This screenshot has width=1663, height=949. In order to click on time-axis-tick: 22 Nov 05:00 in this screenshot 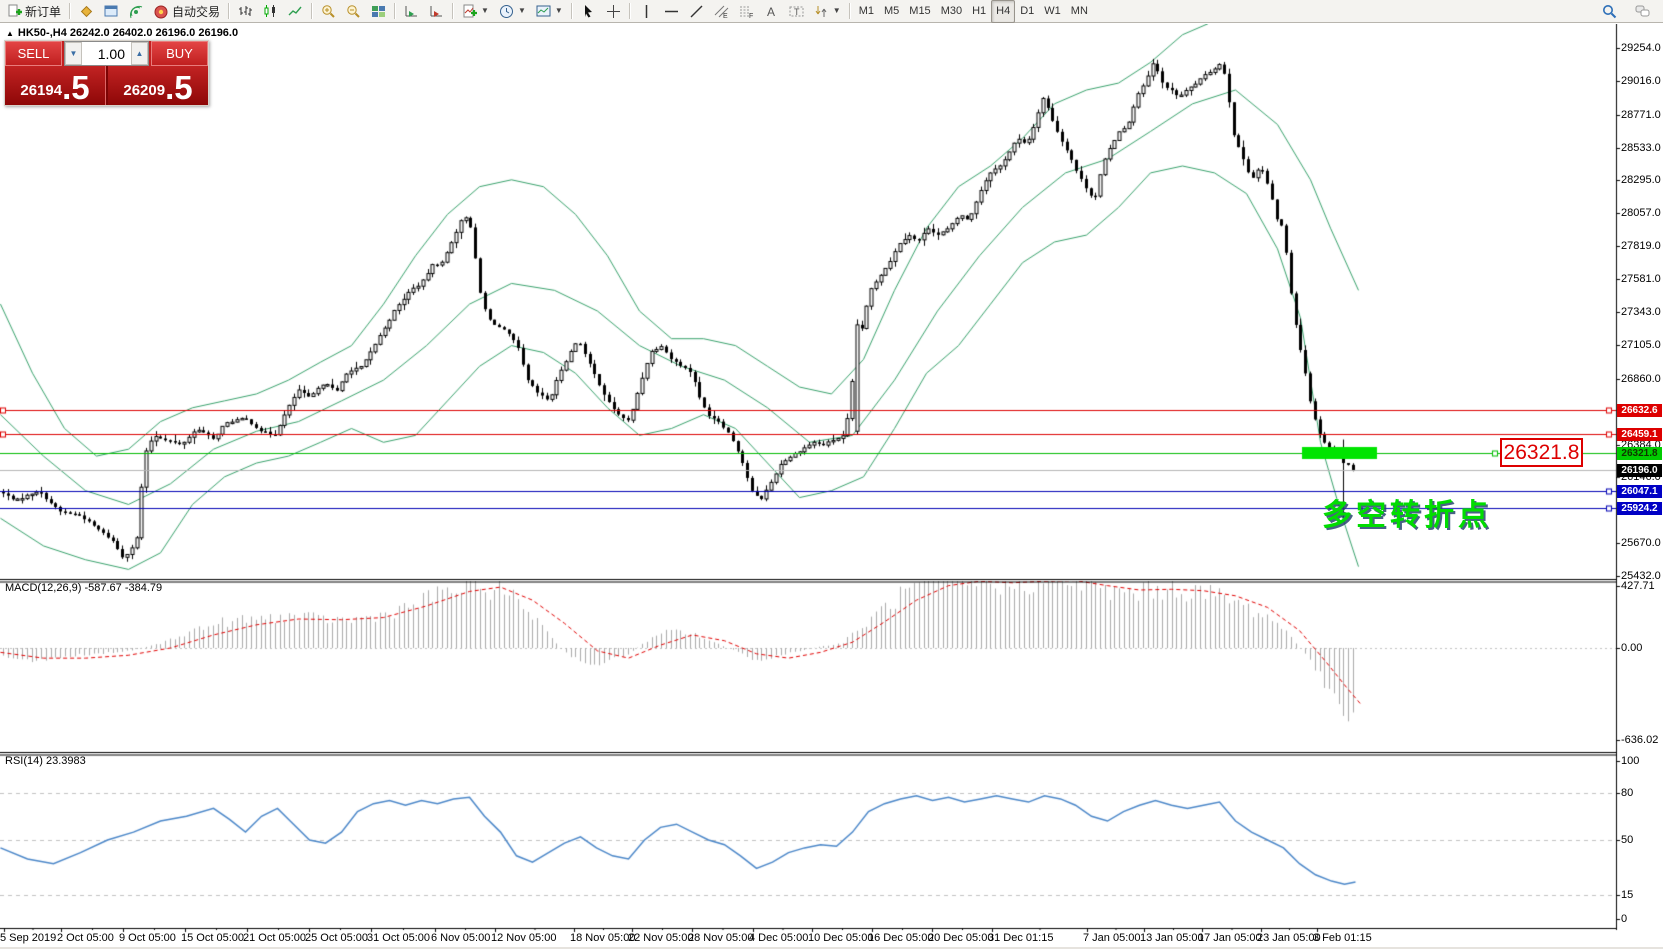, I will do `click(661, 938)`.